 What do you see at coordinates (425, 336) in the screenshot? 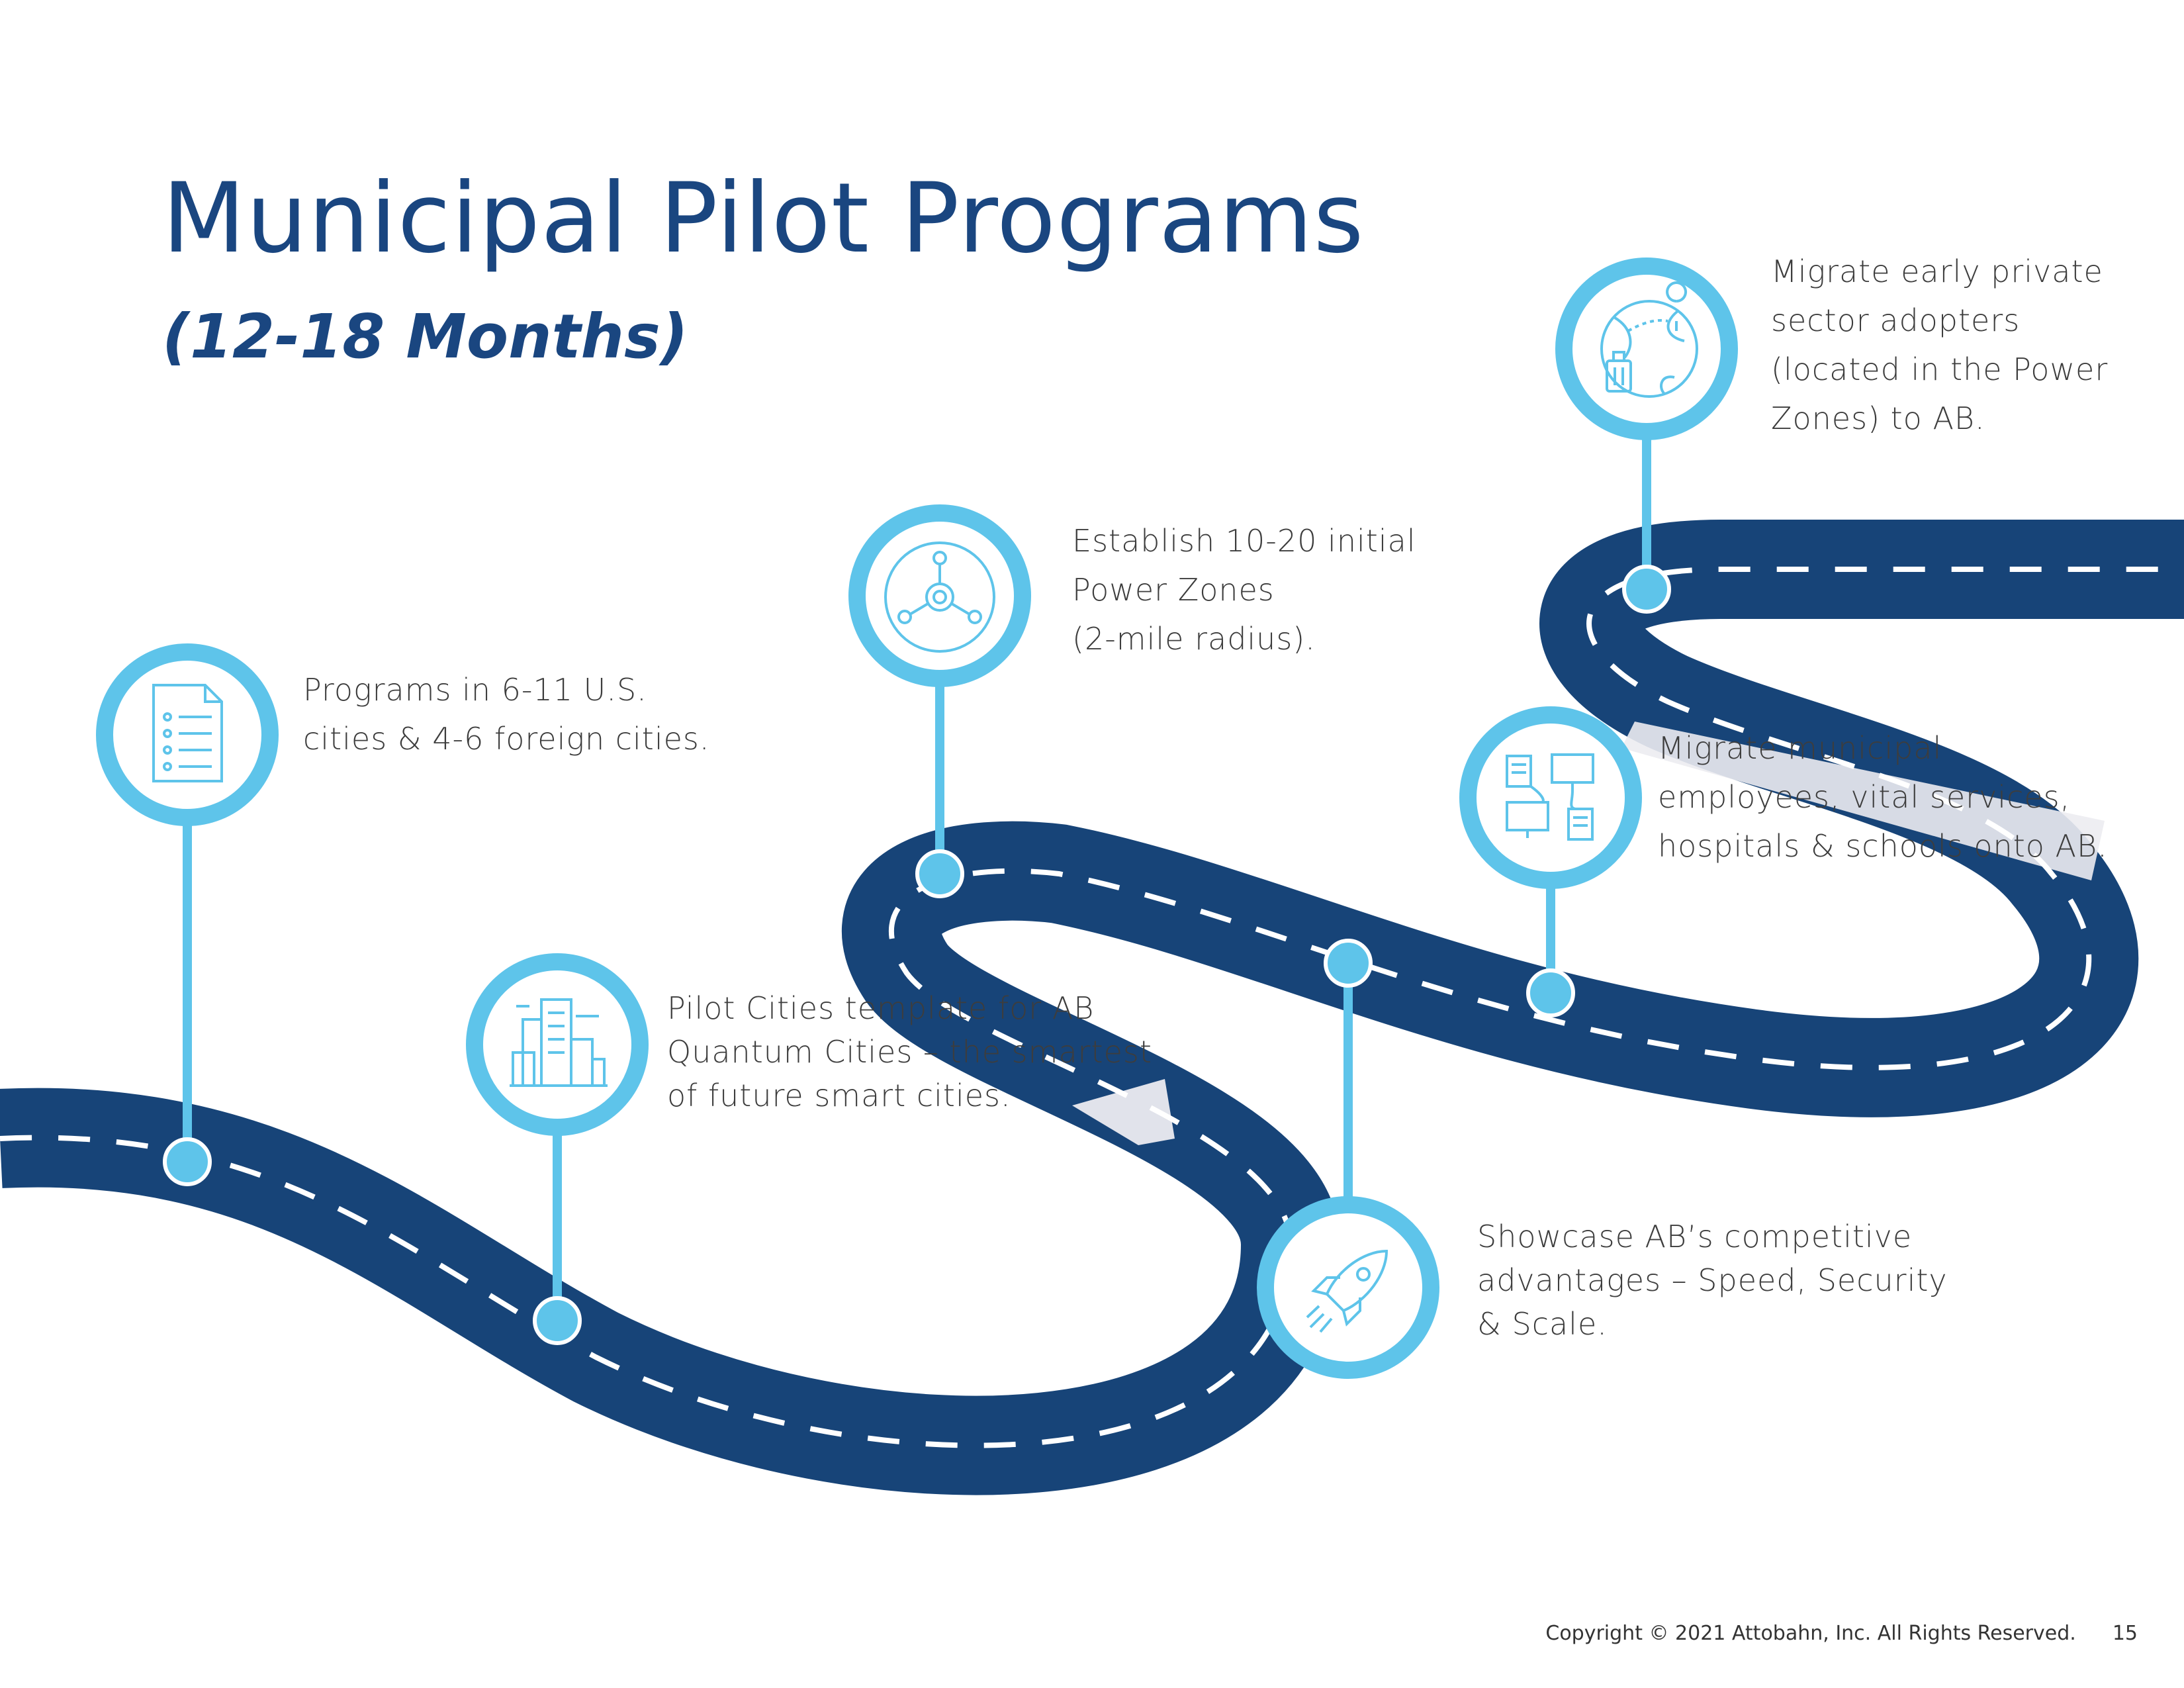
I see `page-subtitle: (12-18 Months)` at bounding box center [425, 336].